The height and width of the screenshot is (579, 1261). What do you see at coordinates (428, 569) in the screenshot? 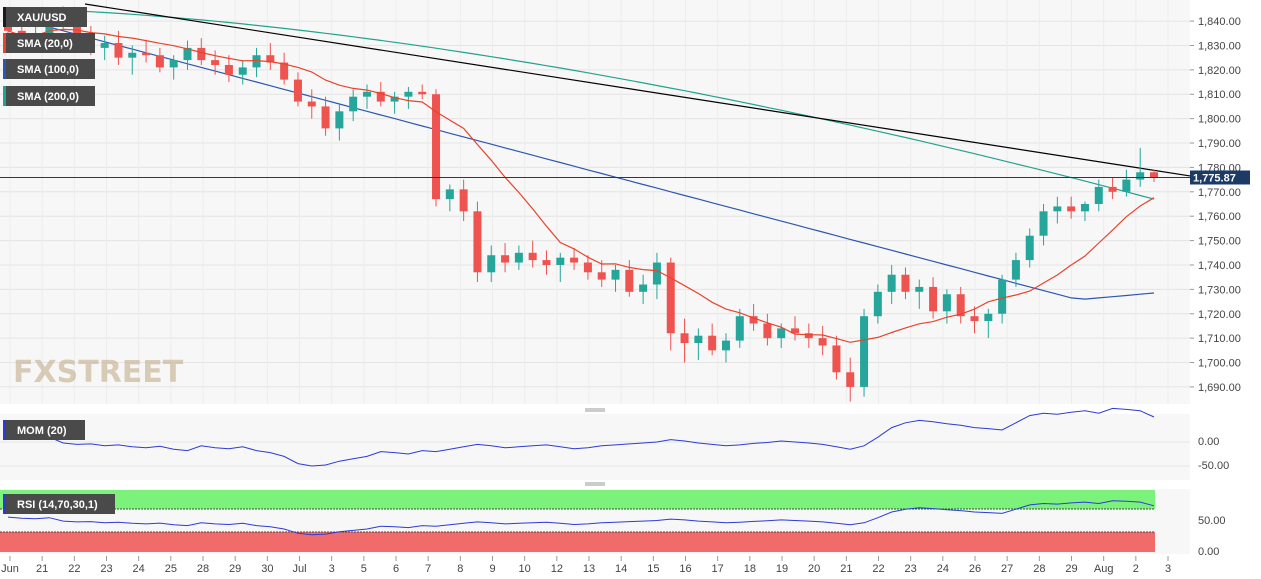
I see `time-tick-label: 7` at bounding box center [428, 569].